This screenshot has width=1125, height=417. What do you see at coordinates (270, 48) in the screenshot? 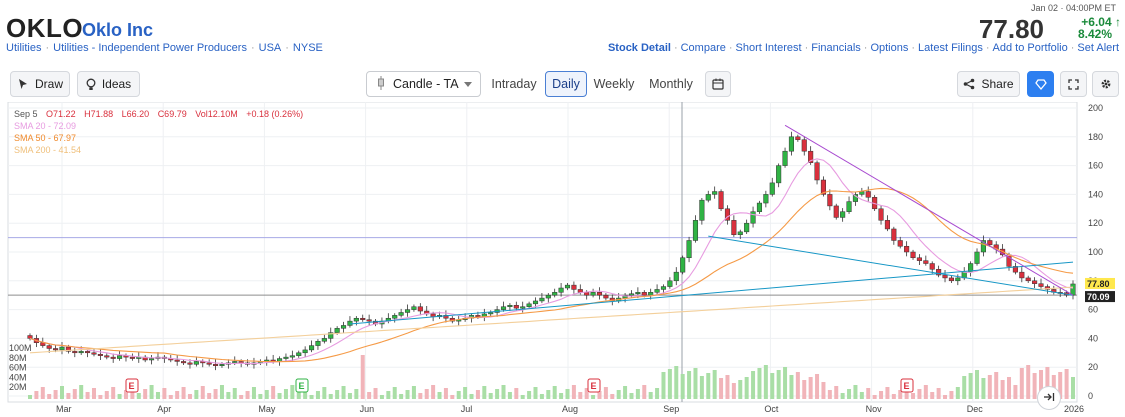
I see `breadcrumb-country: USA` at bounding box center [270, 48].